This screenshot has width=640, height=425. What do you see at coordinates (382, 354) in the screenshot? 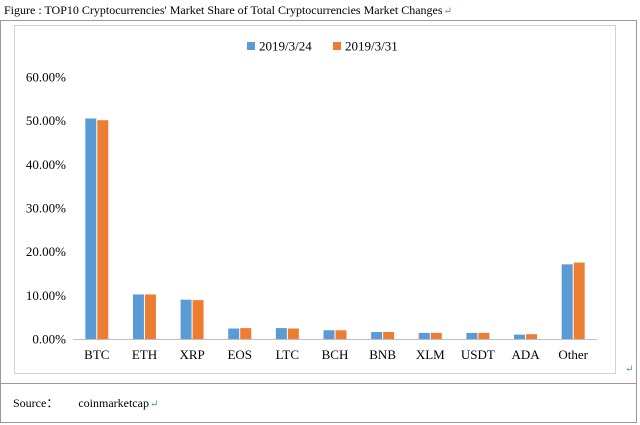
I see `x-tick-label: BNB` at bounding box center [382, 354].